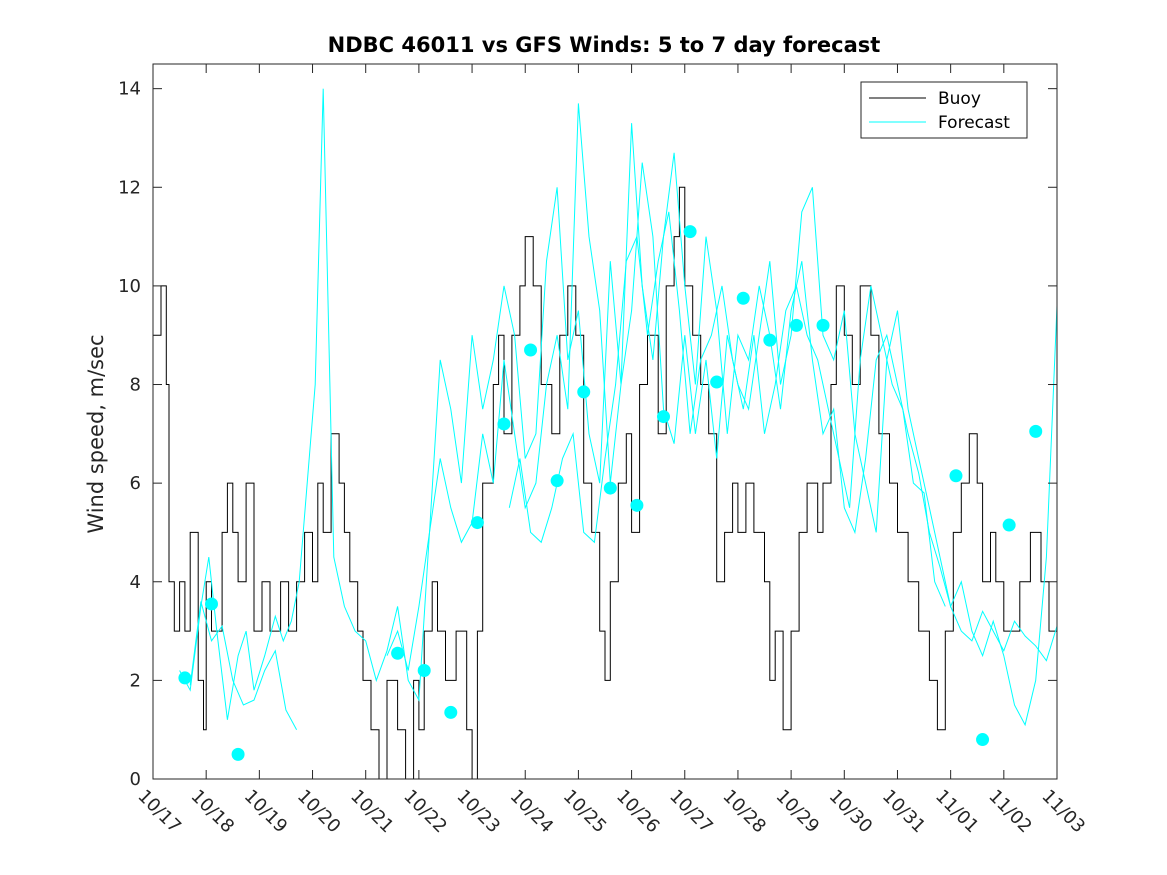  Describe the element at coordinates (425, 812) in the screenshot. I see `x-tick-label: 10/22` at that location.